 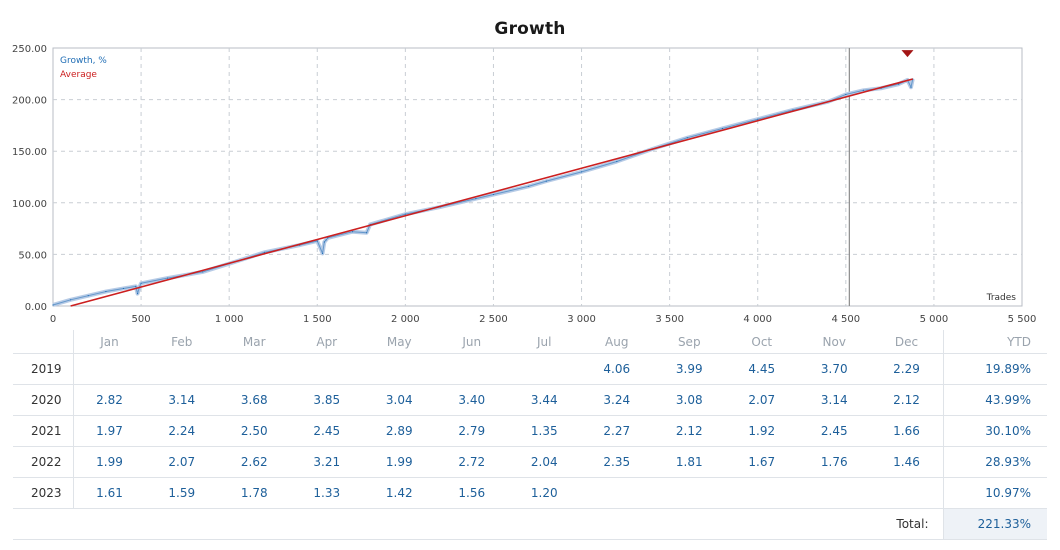 What do you see at coordinates (109, 342) in the screenshot?
I see `month-column-header: Jan` at bounding box center [109, 342].